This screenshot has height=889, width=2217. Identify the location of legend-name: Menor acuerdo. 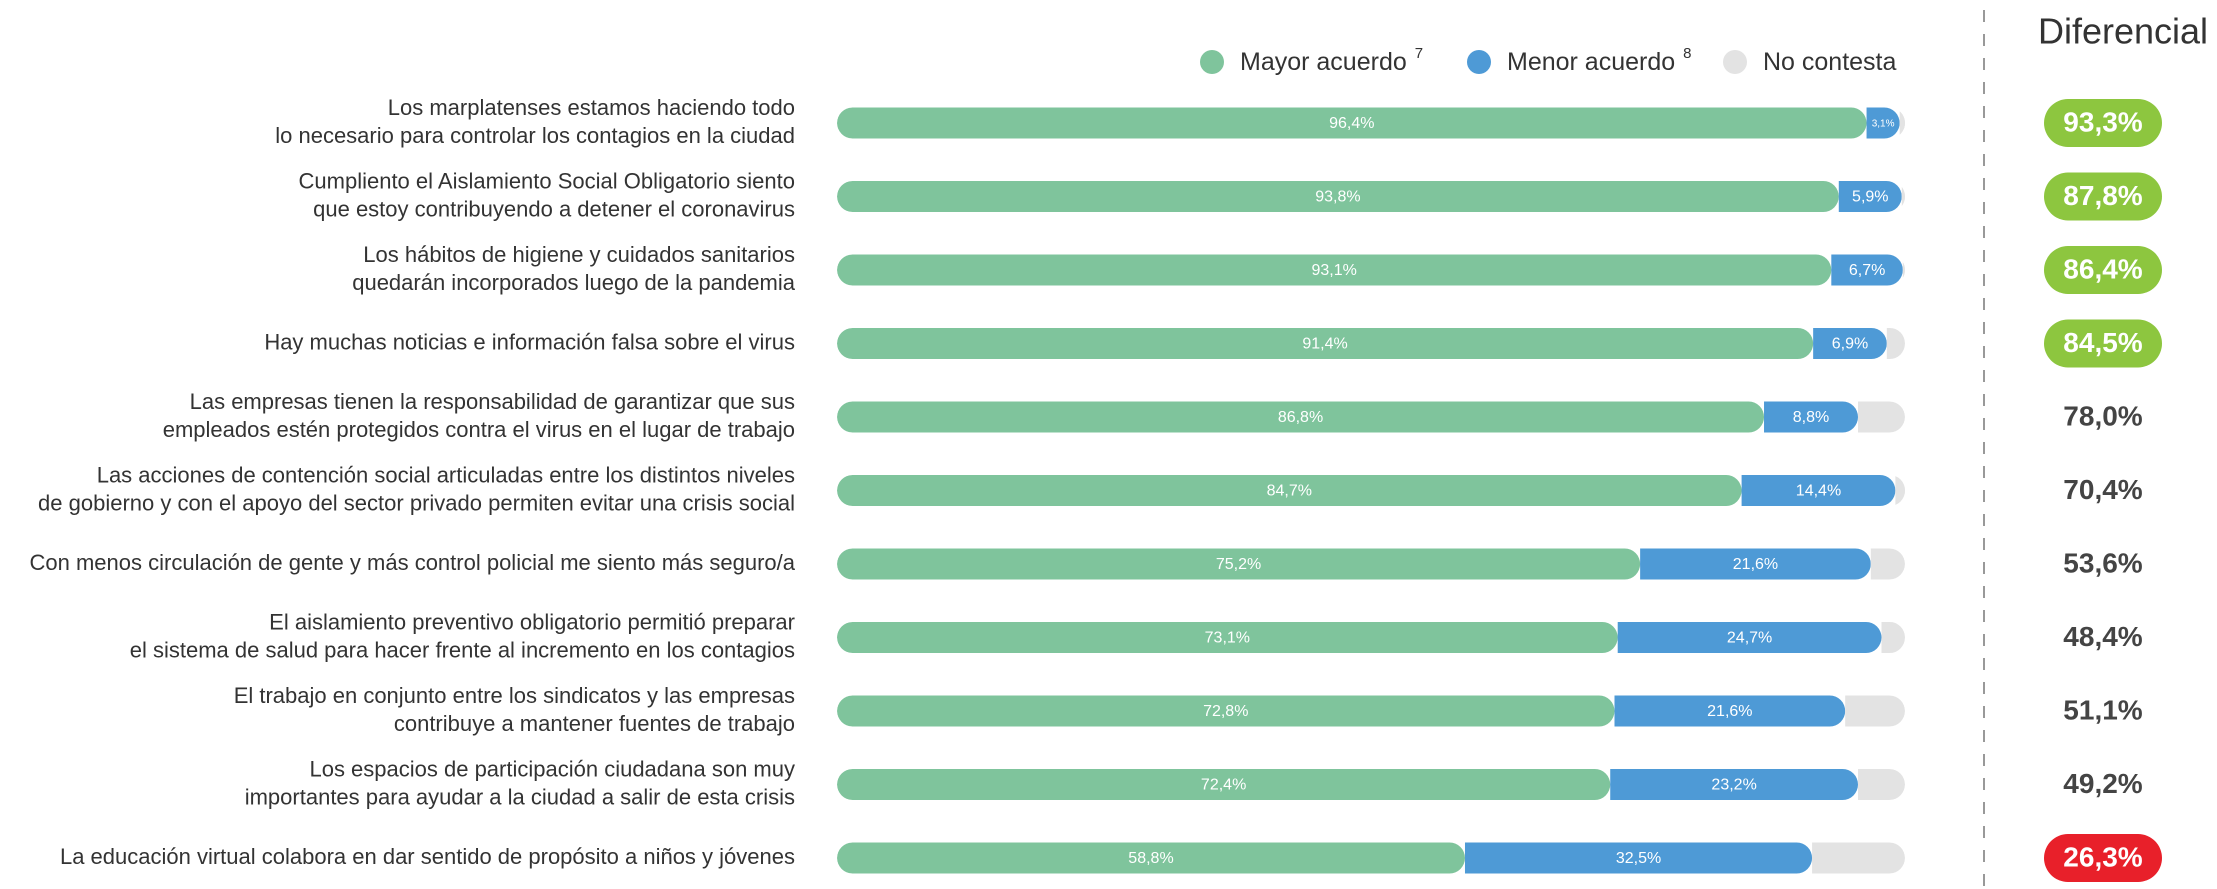
(1591, 62).